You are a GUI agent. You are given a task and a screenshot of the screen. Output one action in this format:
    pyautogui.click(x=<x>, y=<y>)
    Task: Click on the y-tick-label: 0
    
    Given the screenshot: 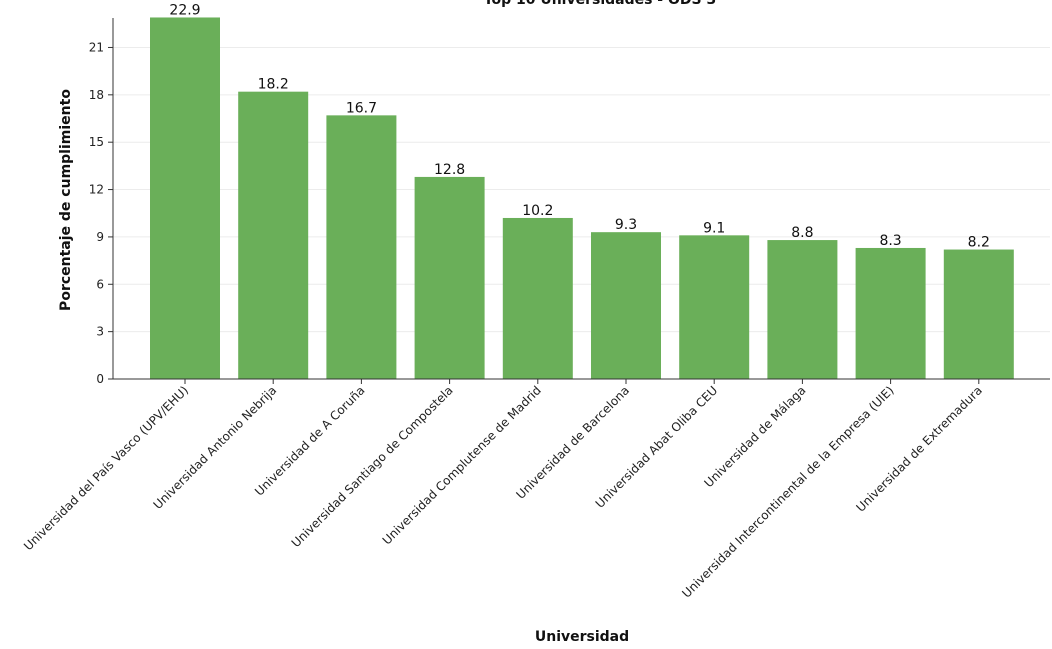 What is the action you would take?
    pyautogui.click(x=100, y=379)
    